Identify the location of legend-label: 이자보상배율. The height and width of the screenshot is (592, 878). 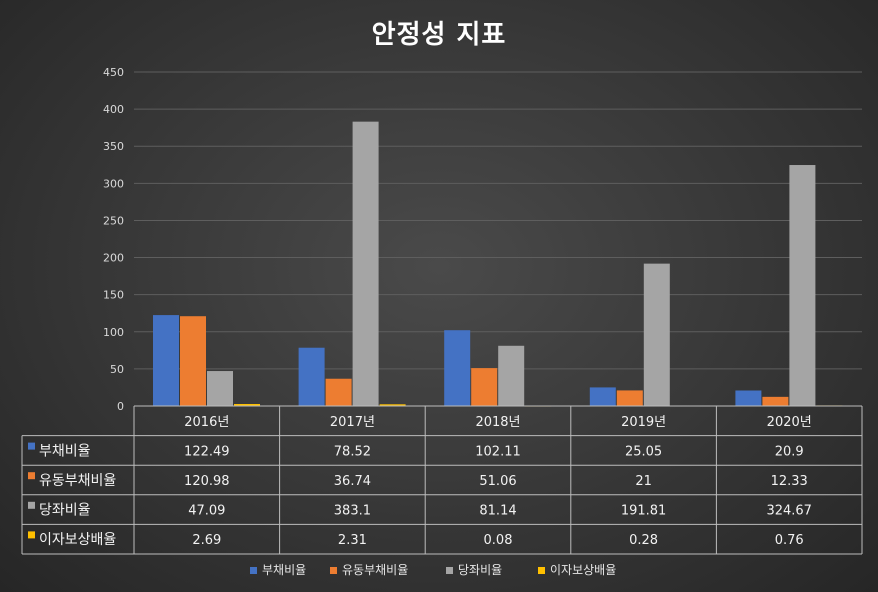
(583, 570).